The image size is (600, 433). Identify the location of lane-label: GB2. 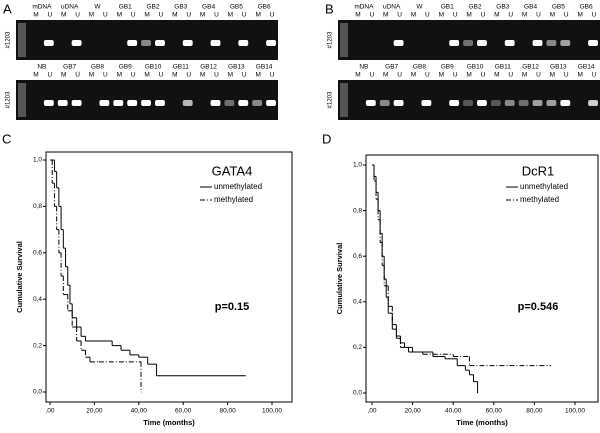
(152, 7).